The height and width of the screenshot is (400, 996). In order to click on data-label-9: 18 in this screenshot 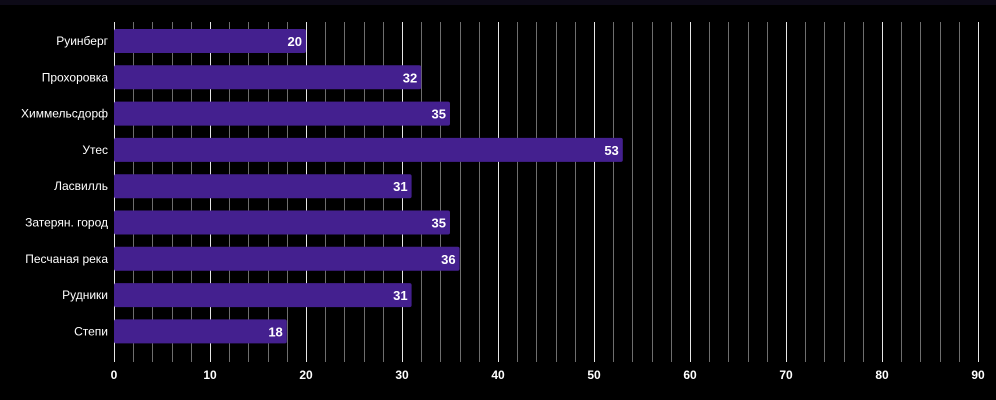, I will do `click(275, 331)`.